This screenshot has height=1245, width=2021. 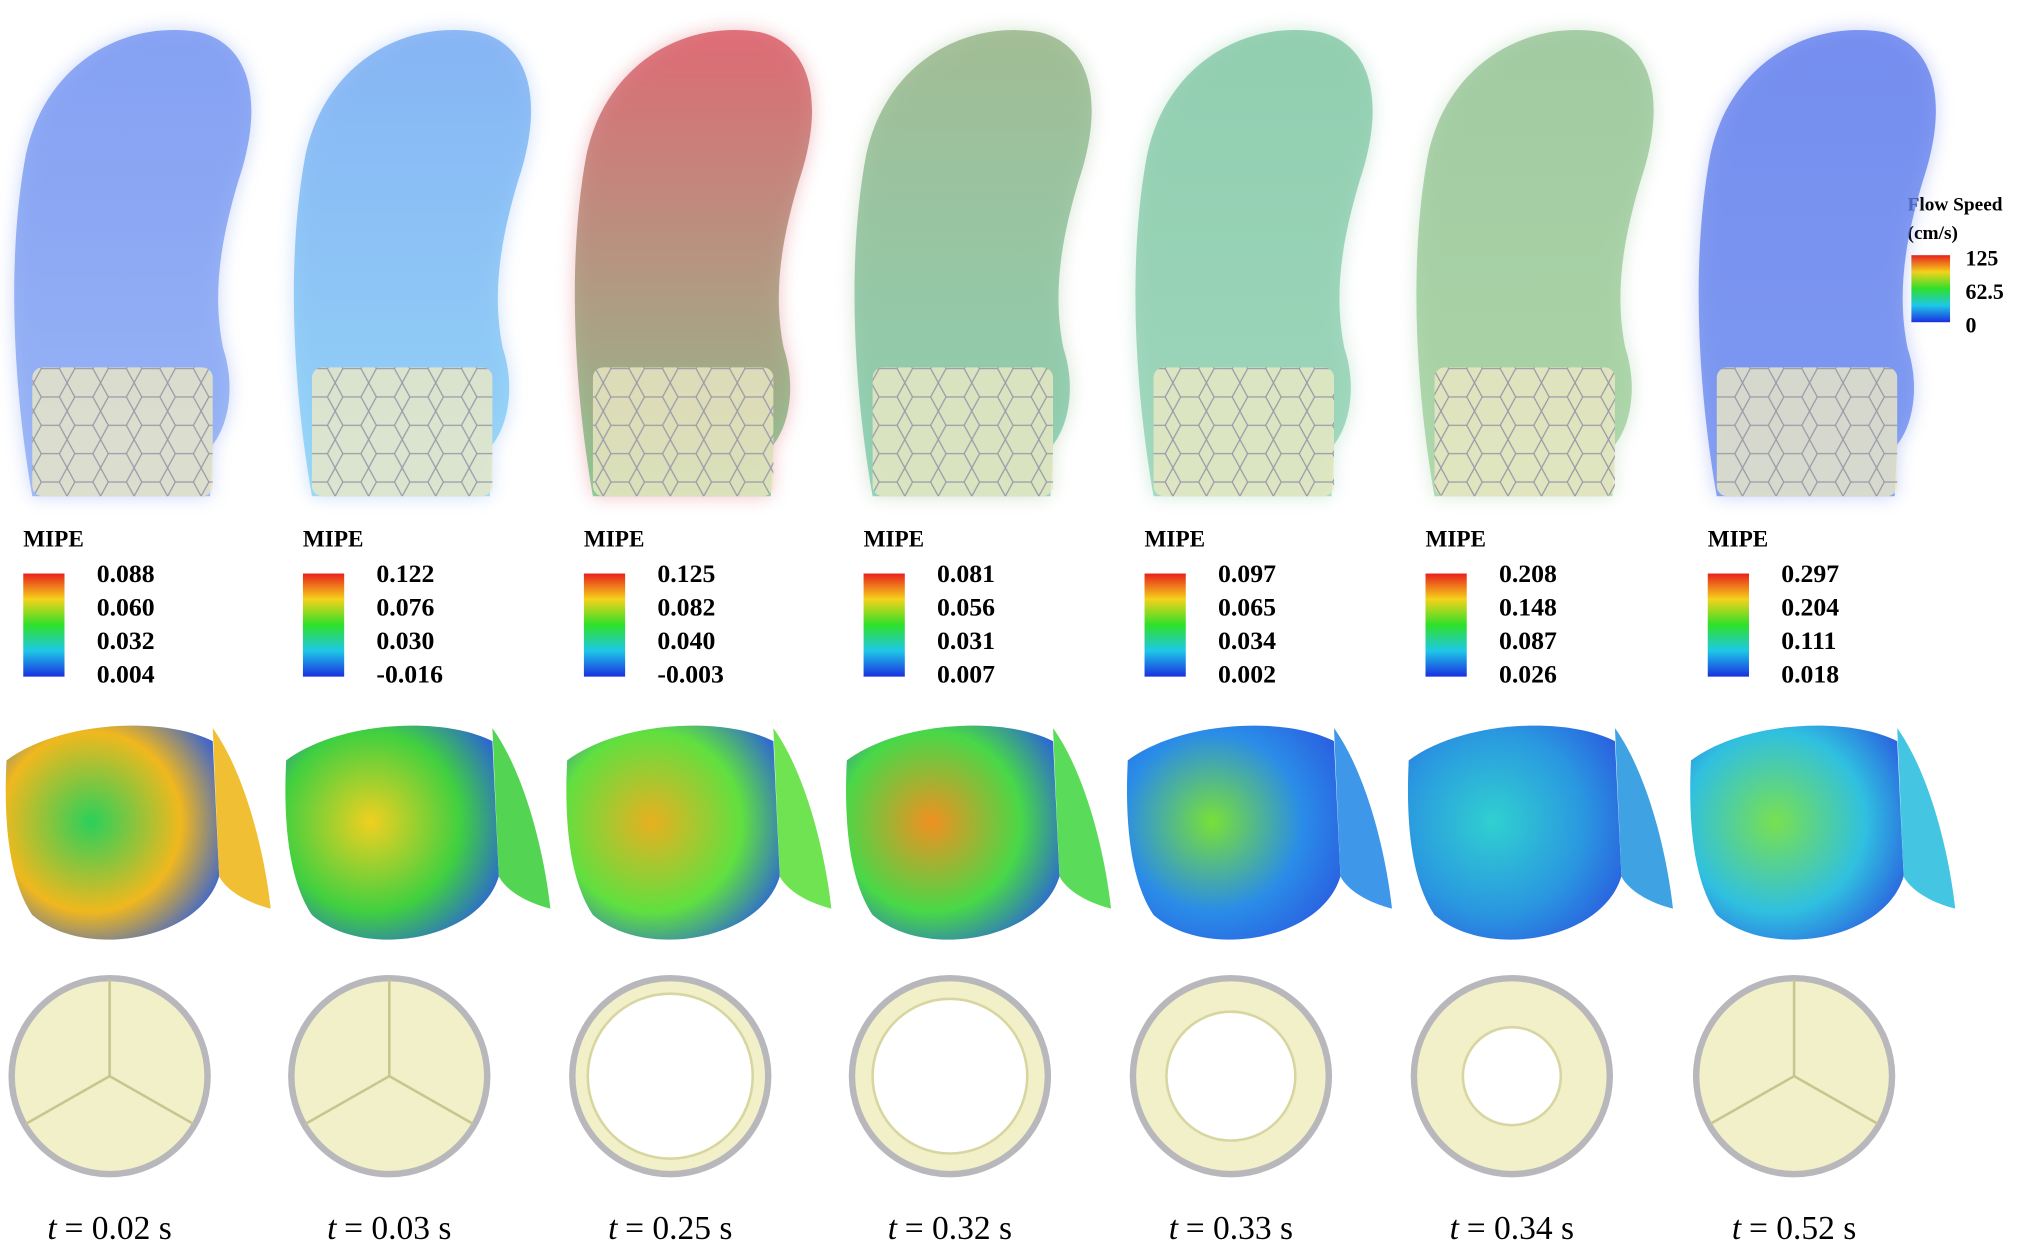 What do you see at coordinates (1956, 266) in the screenshot?
I see `flow-legend: Flow Speed (cm/s) 125 62.5 0` at bounding box center [1956, 266].